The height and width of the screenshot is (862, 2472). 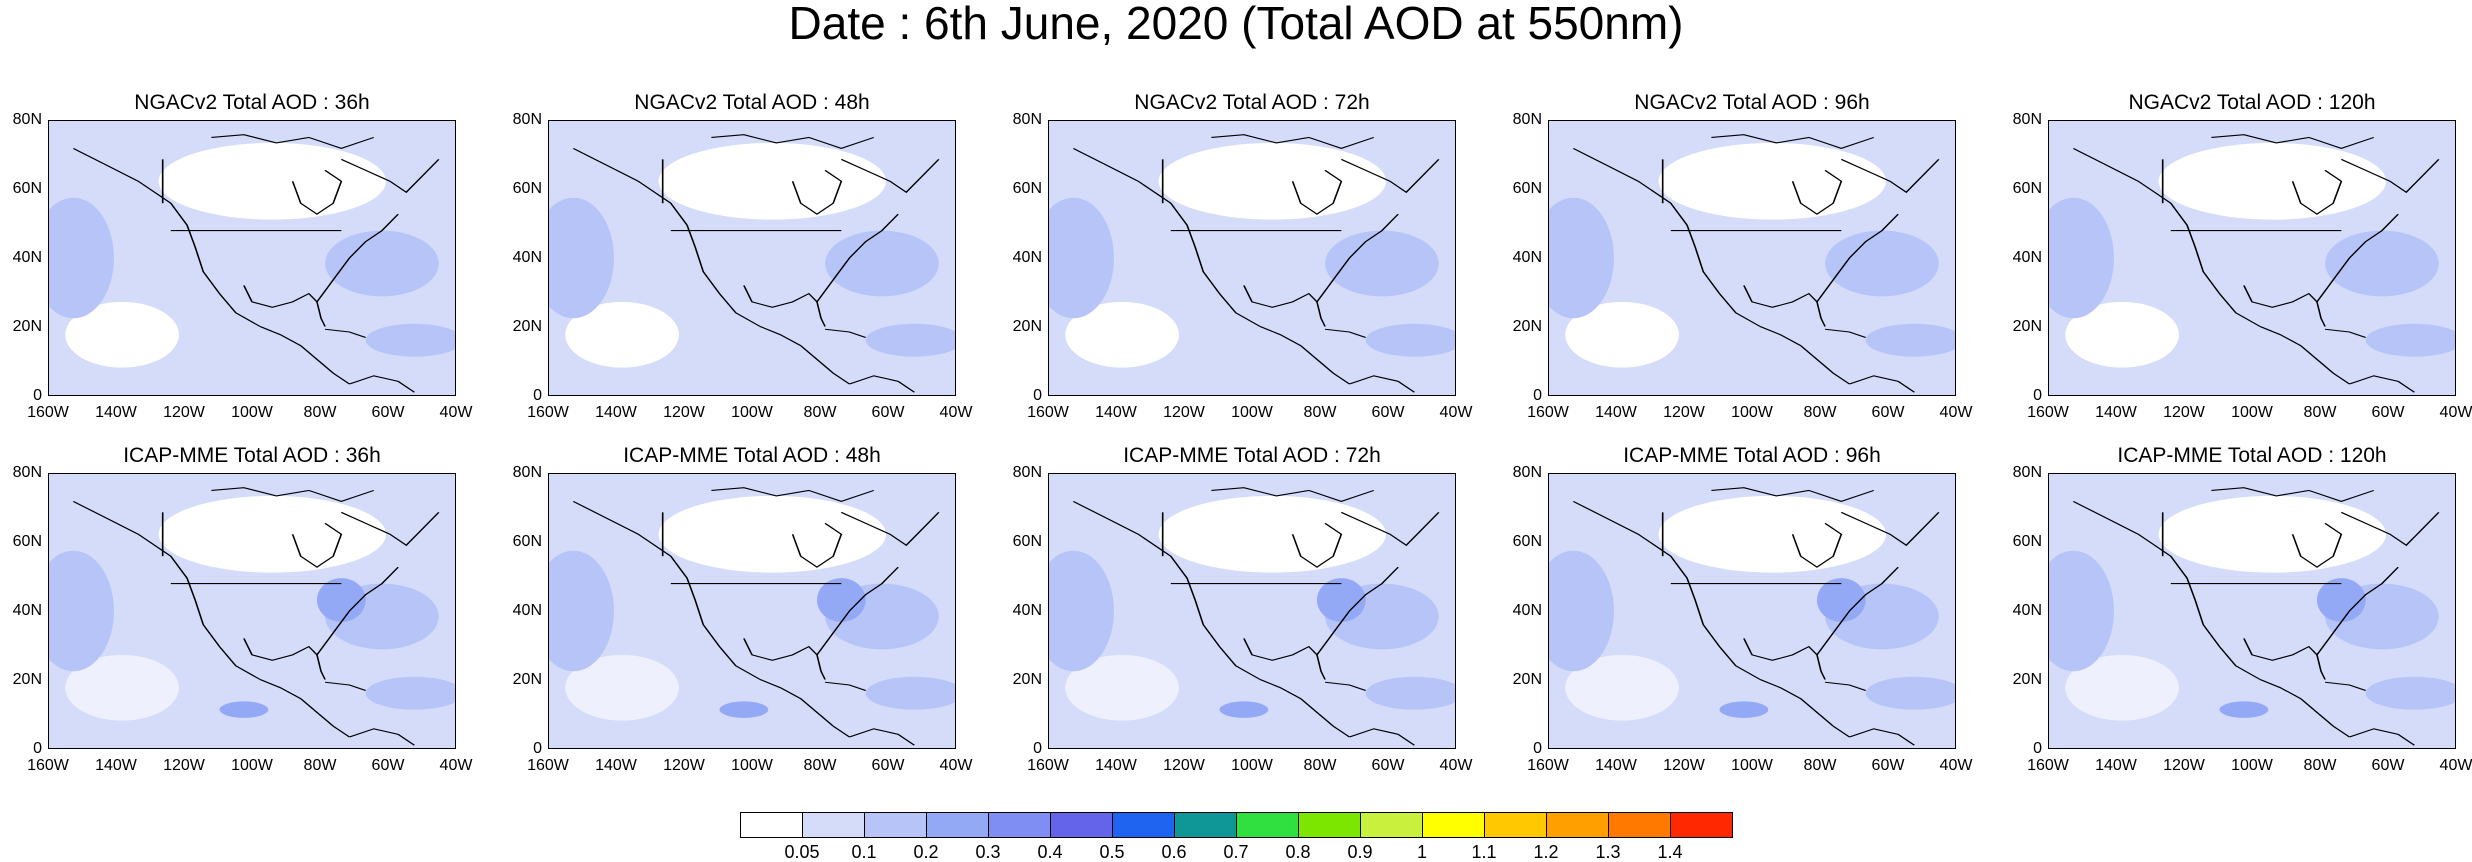 What do you see at coordinates (926, 852) in the screenshot?
I see `colorbar-label: 0.2` at bounding box center [926, 852].